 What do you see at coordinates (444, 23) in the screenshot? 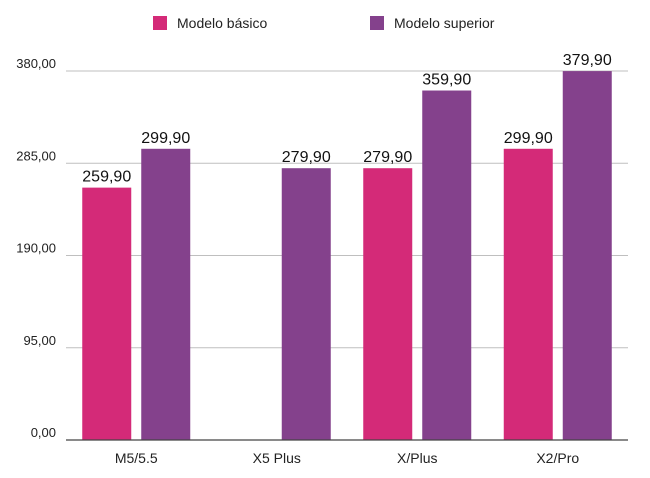
I see `legend-label-superior: Modelo superior` at bounding box center [444, 23].